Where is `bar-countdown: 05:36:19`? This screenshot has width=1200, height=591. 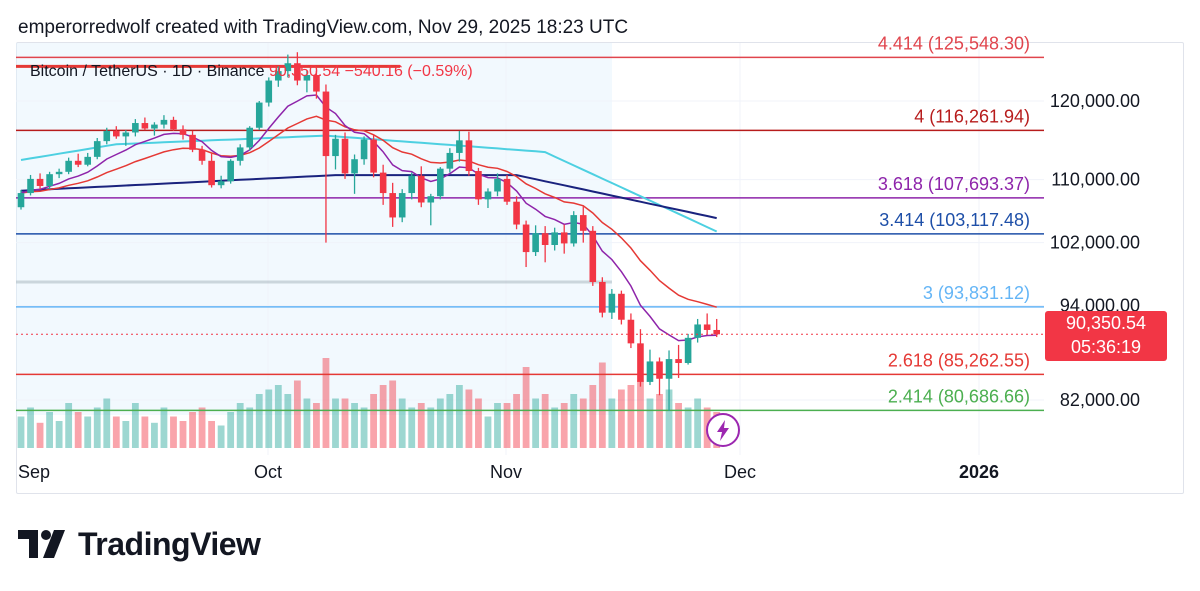
bar-countdown: 05:36:19 is located at coordinates (1106, 347).